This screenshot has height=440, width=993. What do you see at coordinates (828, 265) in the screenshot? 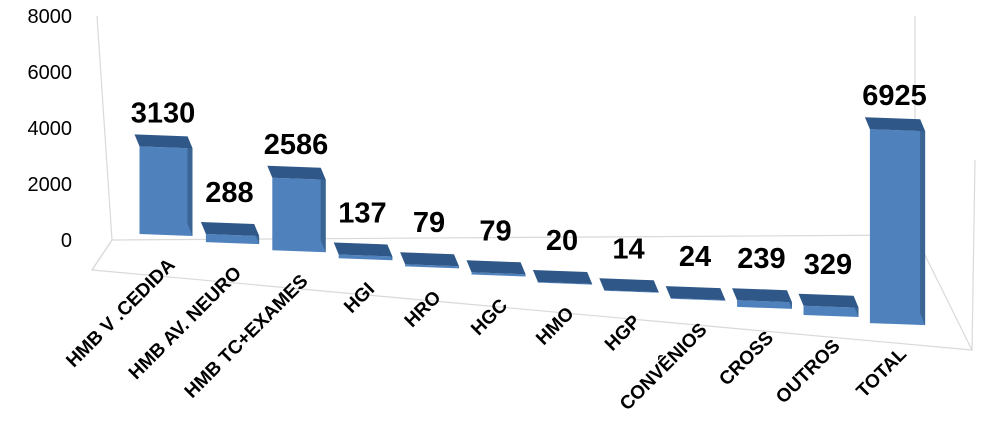
I see `data-label-outros: 329` at bounding box center [828, 265].